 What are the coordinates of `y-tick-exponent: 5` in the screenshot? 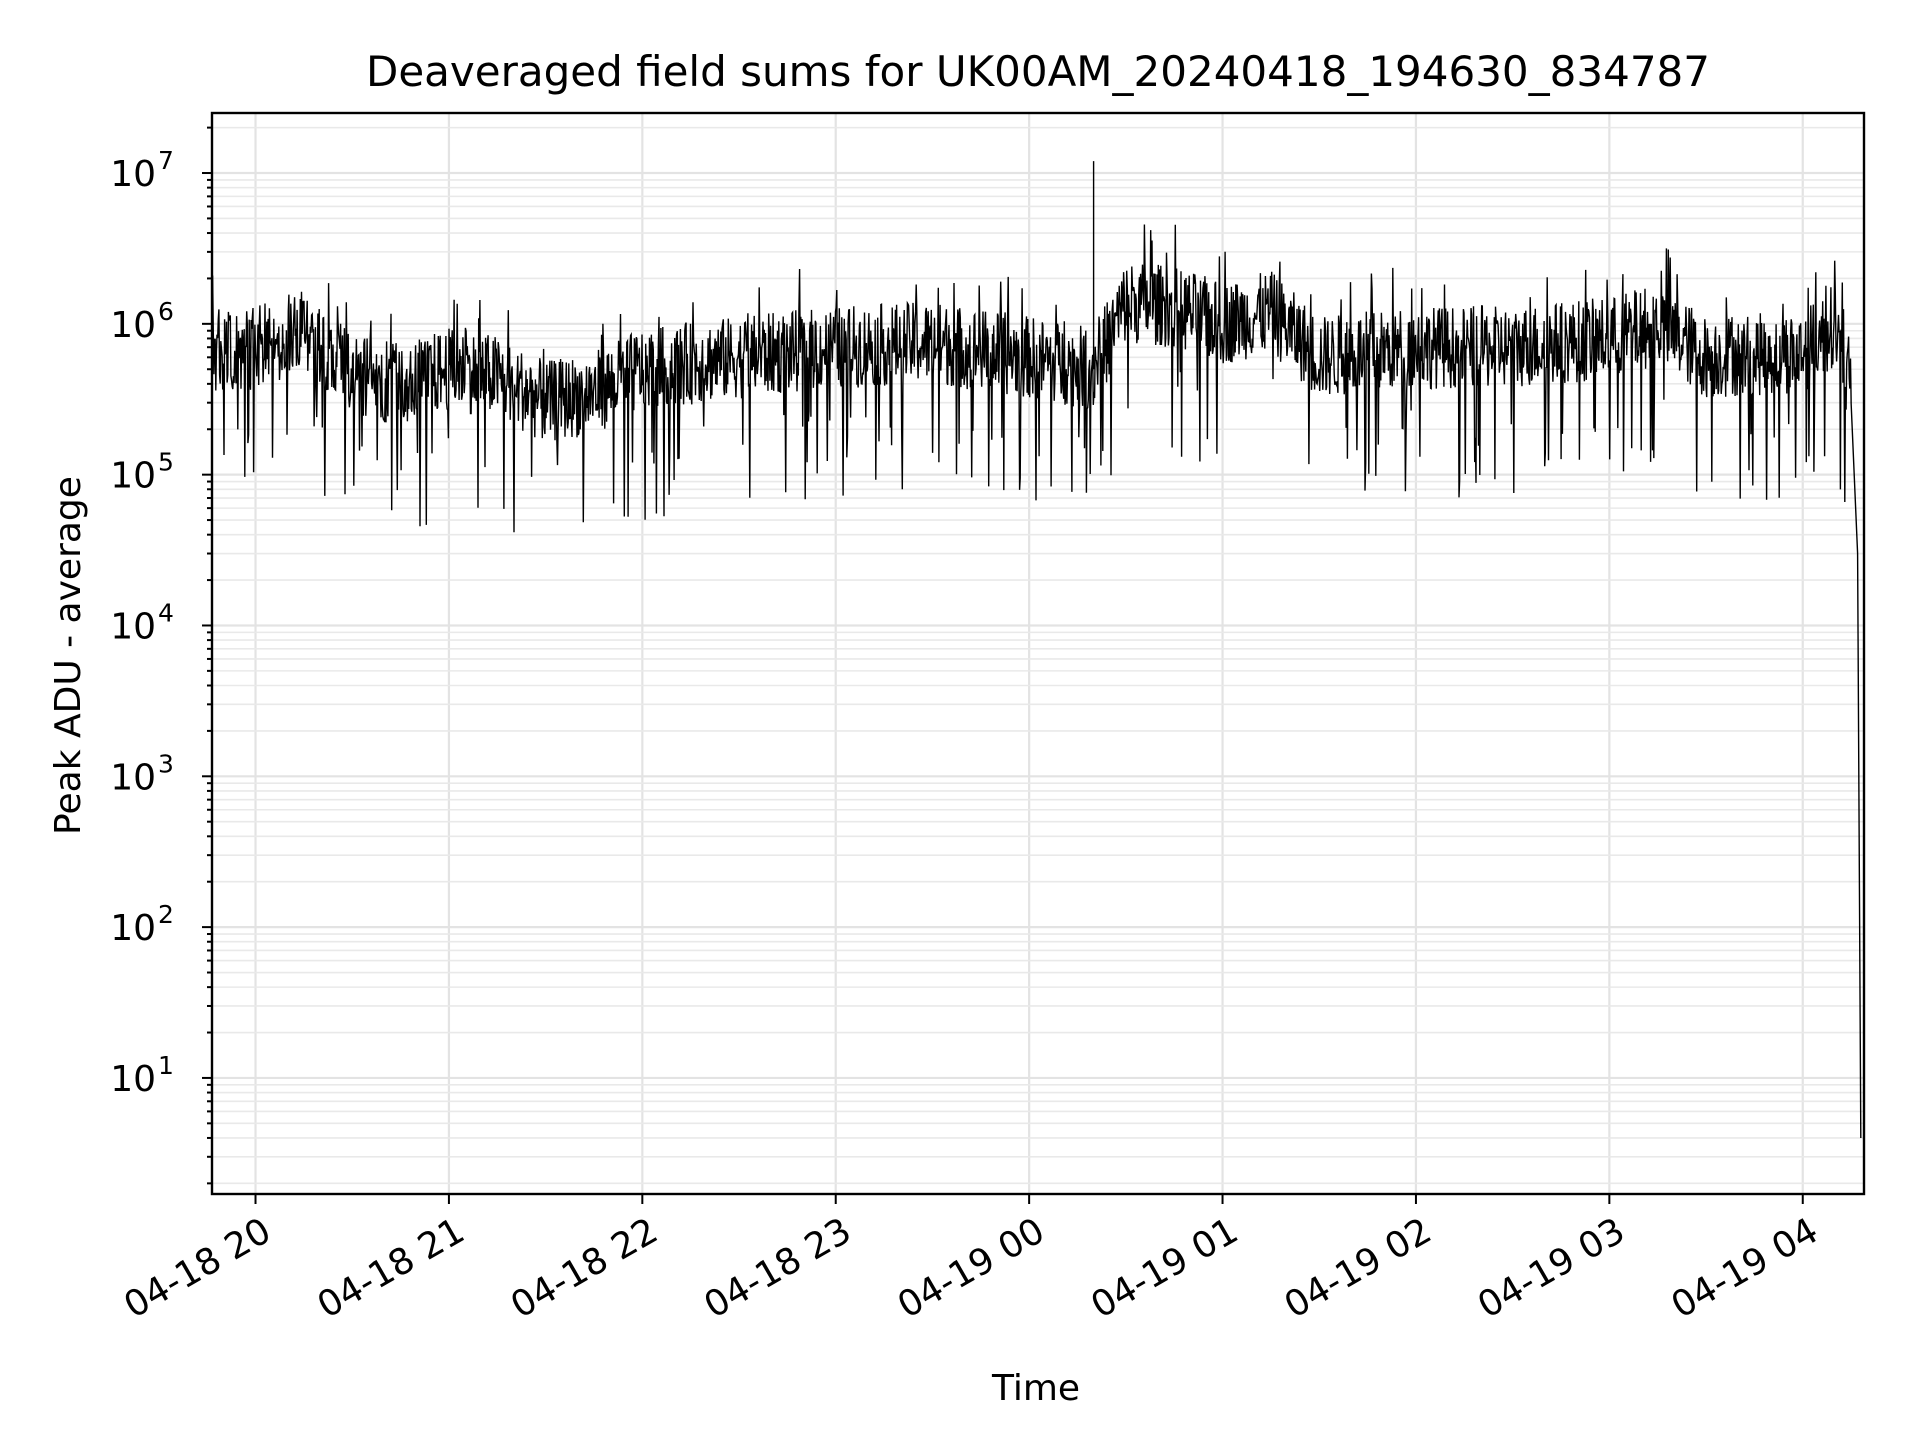 It's located at (166, 462).